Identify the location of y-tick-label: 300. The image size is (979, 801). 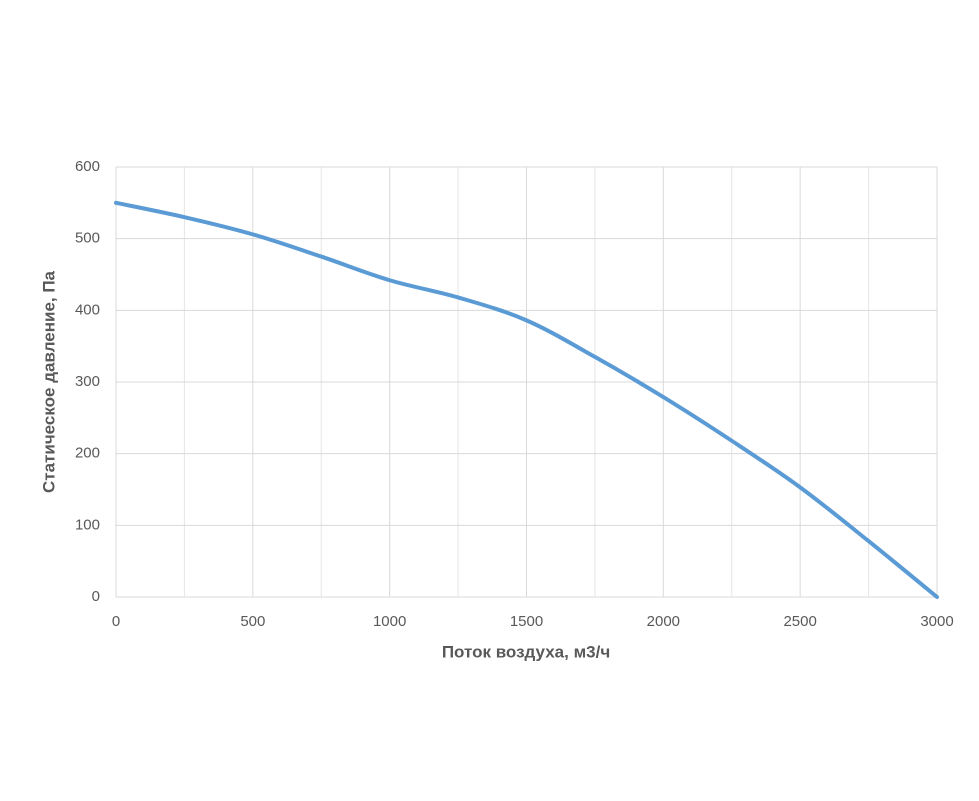
(87, 381).